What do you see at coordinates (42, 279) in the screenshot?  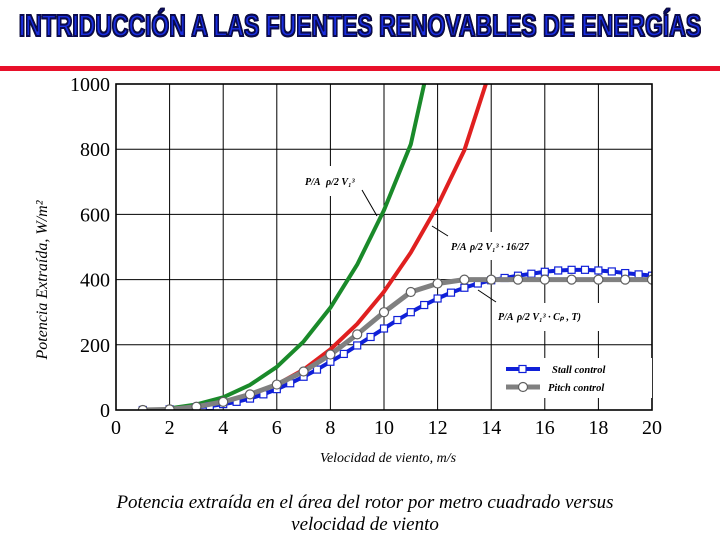 I see `y-axis-label: Potencia Extraída, W/m²` at bounding box center [42, 279].